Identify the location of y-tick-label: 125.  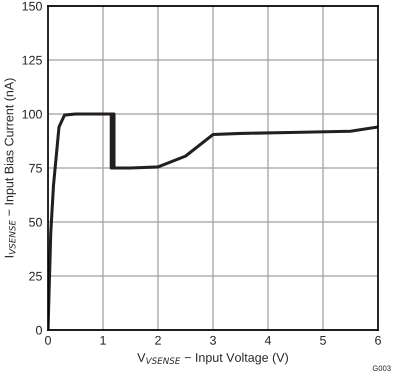
(32, 60).